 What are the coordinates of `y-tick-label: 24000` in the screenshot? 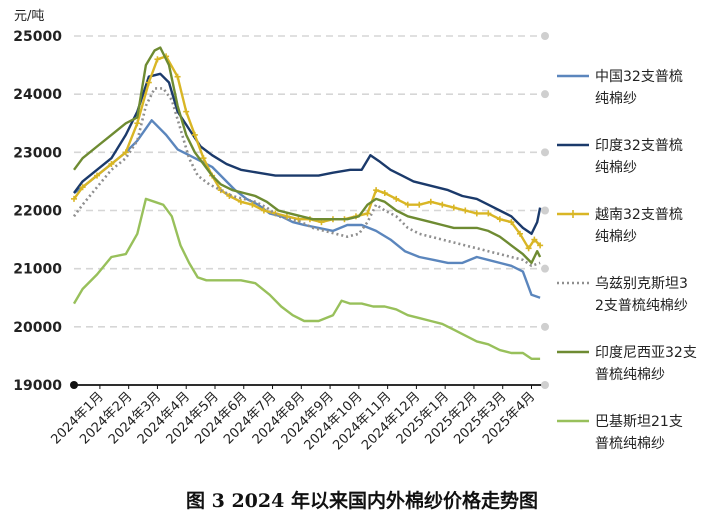 It's located at (37, 95).